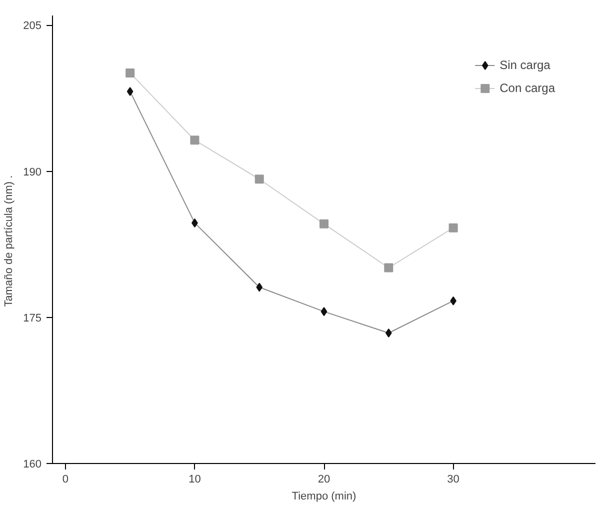 The width and height of the screenshot is (611, 513). Describe the element at coordinates (32, 318) in the screenshot. I see `y-tick-label: 175` at that location.